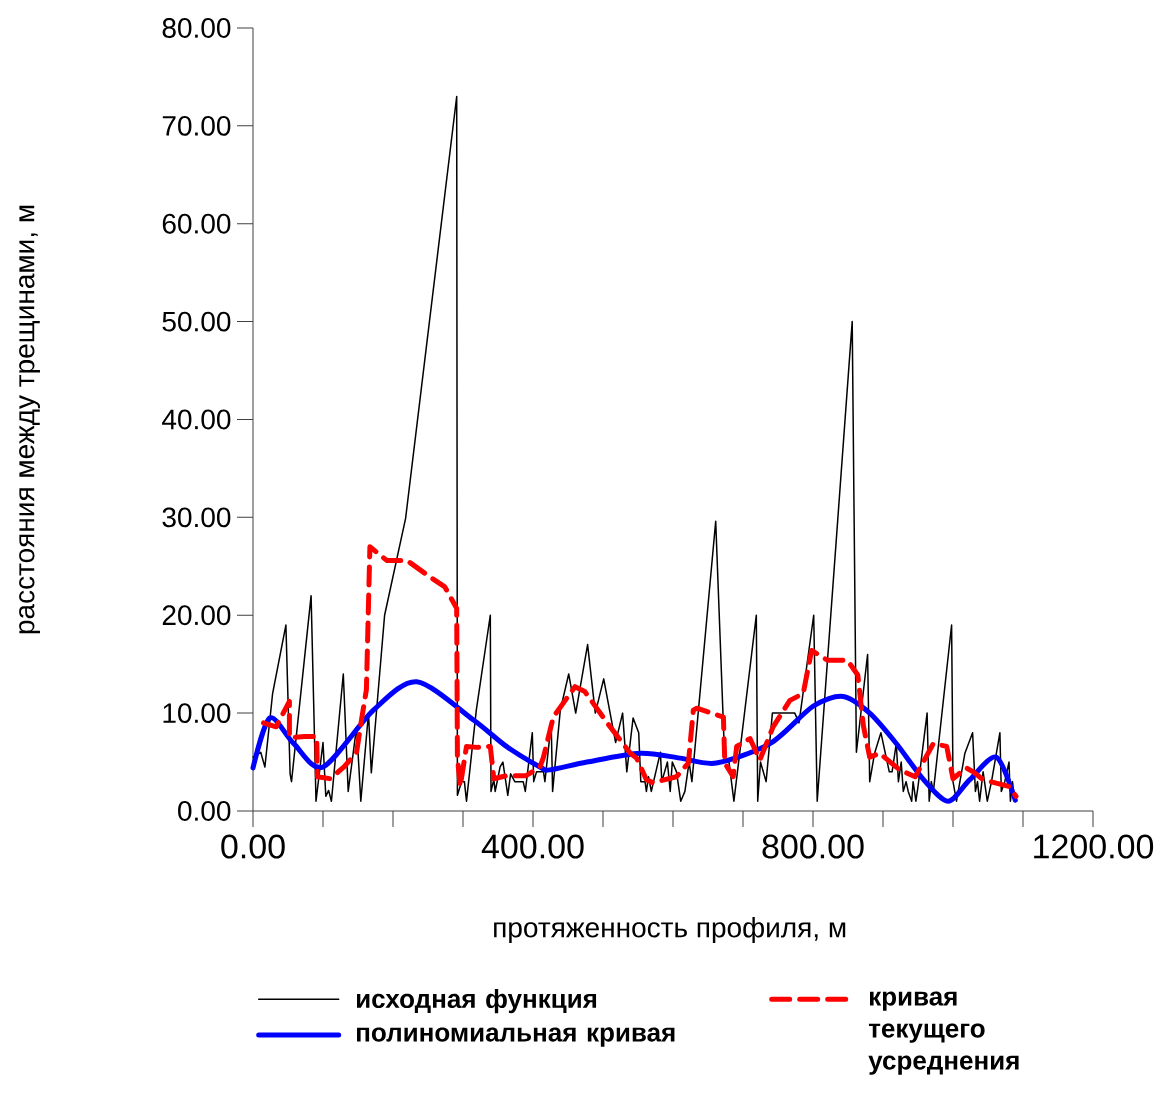 The height and width of the screenshot is (1119, 1163). Describe the element at coordinates (196, 125) in the screenshot. I see `y-tick-label: 70.00` at that location.